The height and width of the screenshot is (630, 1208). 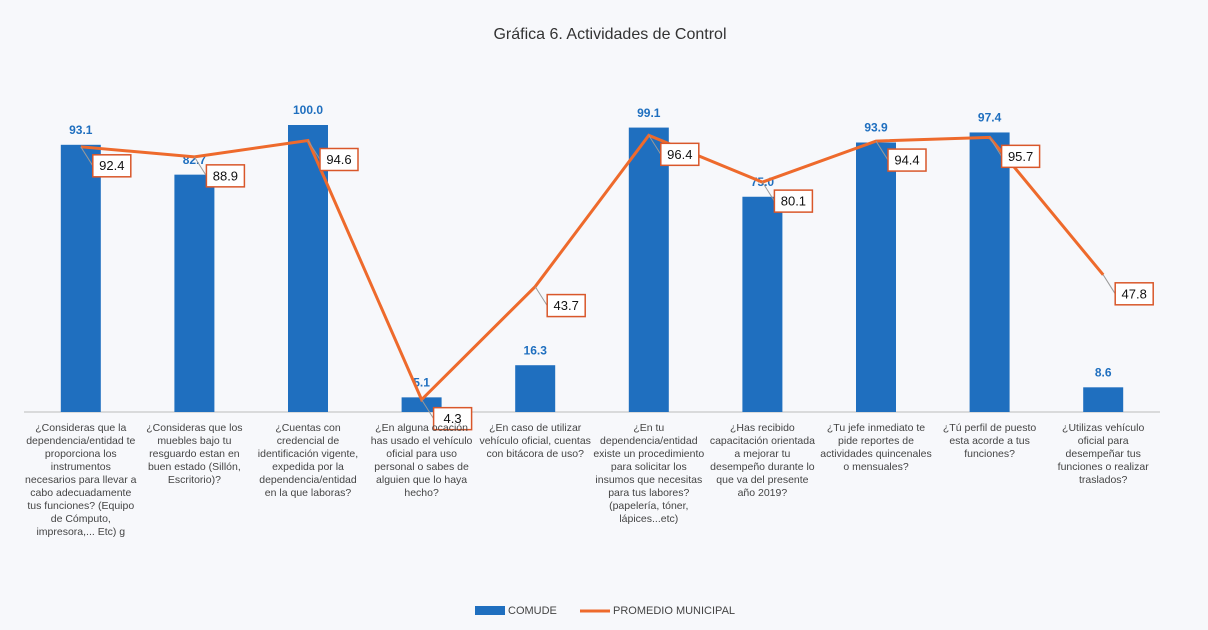 What do you see at coordinates (674, 611) in the screenshot?
I see `legend-label: PROMEDIO MUNICIPAL` at bounding box center [674, 611].